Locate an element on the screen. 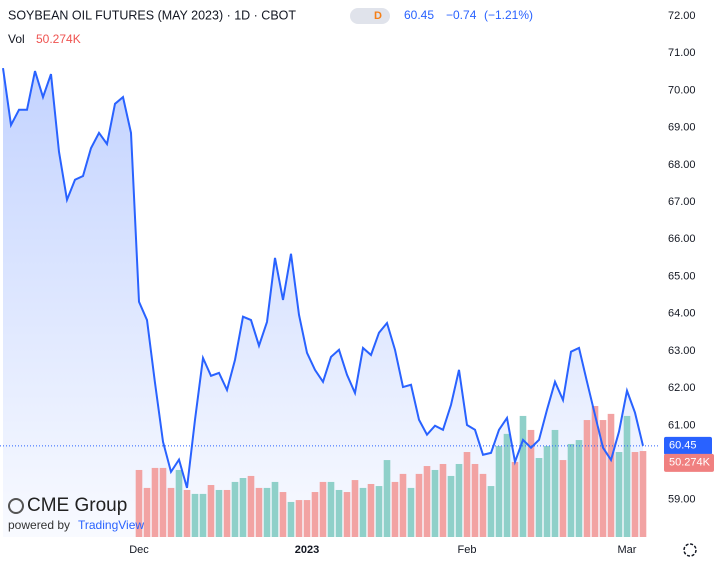  y-tick-label: 65.00 is located at coordinates (682, 276).